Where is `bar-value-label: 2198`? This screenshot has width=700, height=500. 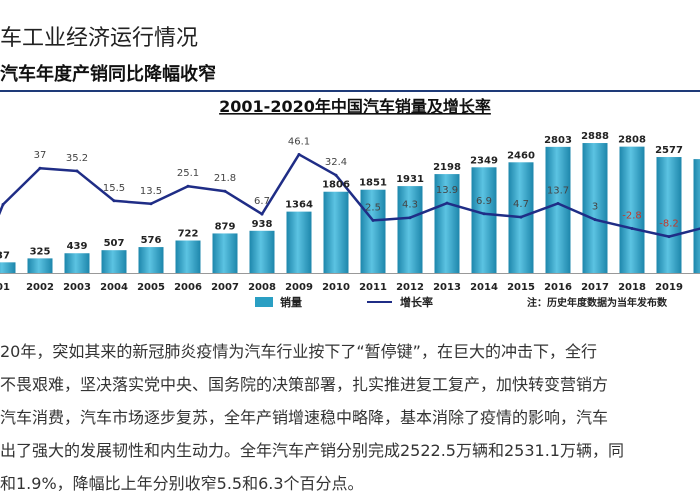
bar-value-label: 2198 is located at coordinates (447, 167).